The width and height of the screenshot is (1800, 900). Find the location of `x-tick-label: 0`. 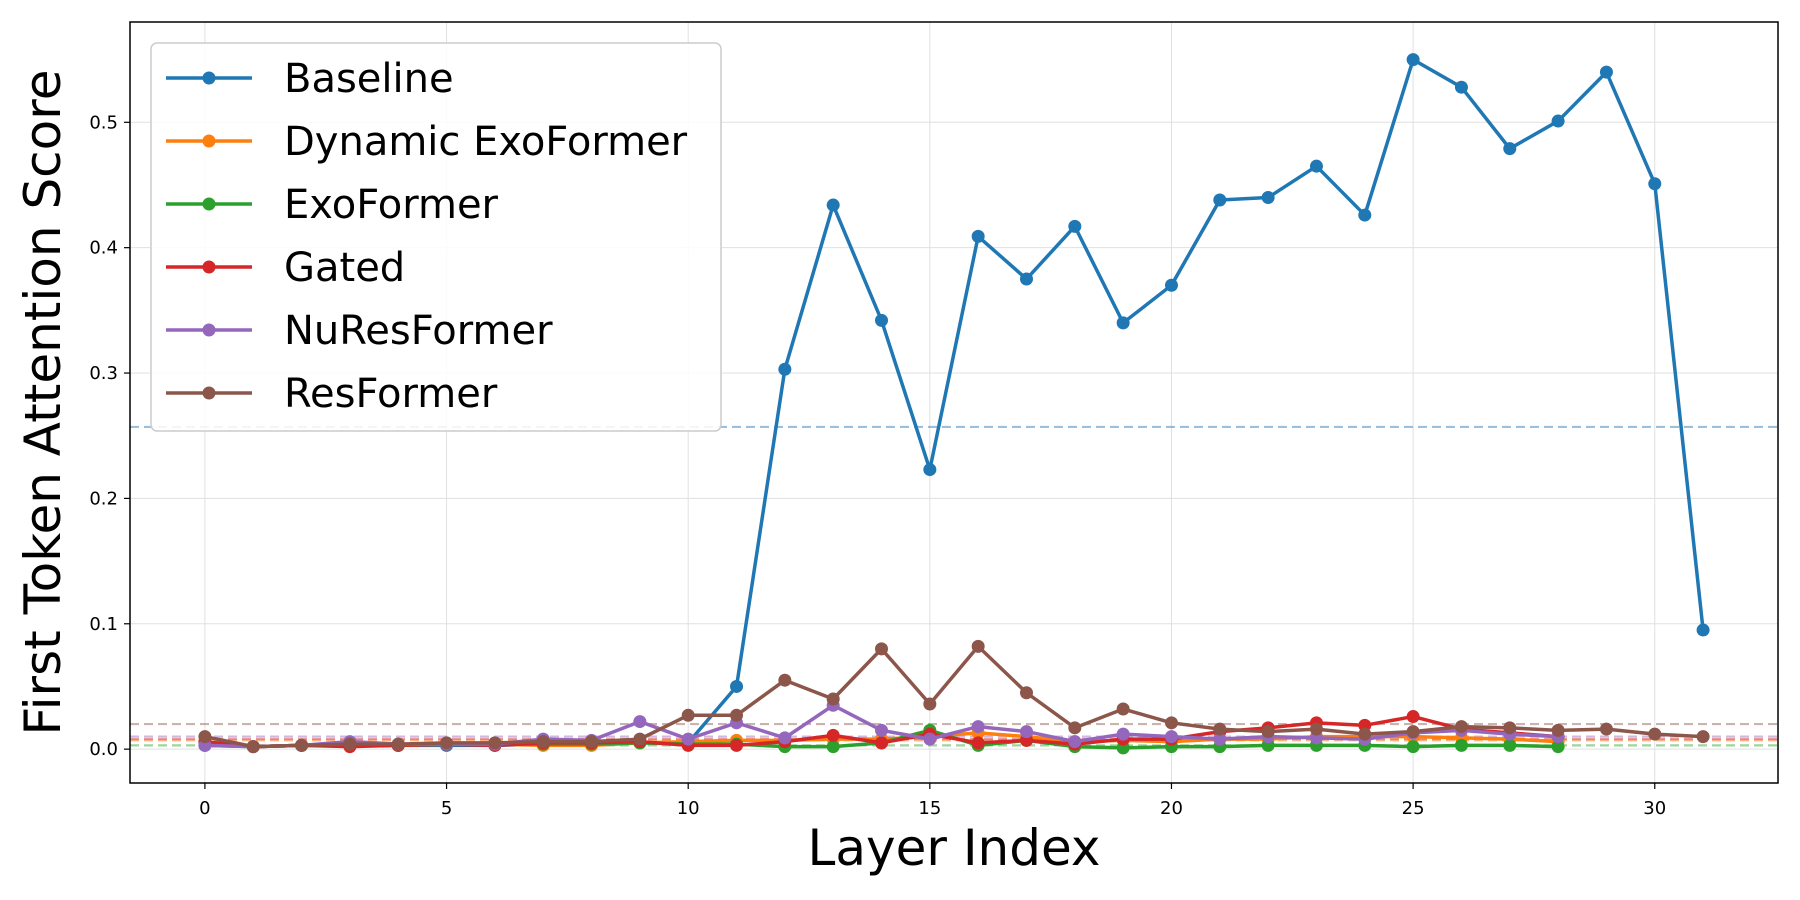

x-tick-label: 0 is located at coordinates (204, 808).